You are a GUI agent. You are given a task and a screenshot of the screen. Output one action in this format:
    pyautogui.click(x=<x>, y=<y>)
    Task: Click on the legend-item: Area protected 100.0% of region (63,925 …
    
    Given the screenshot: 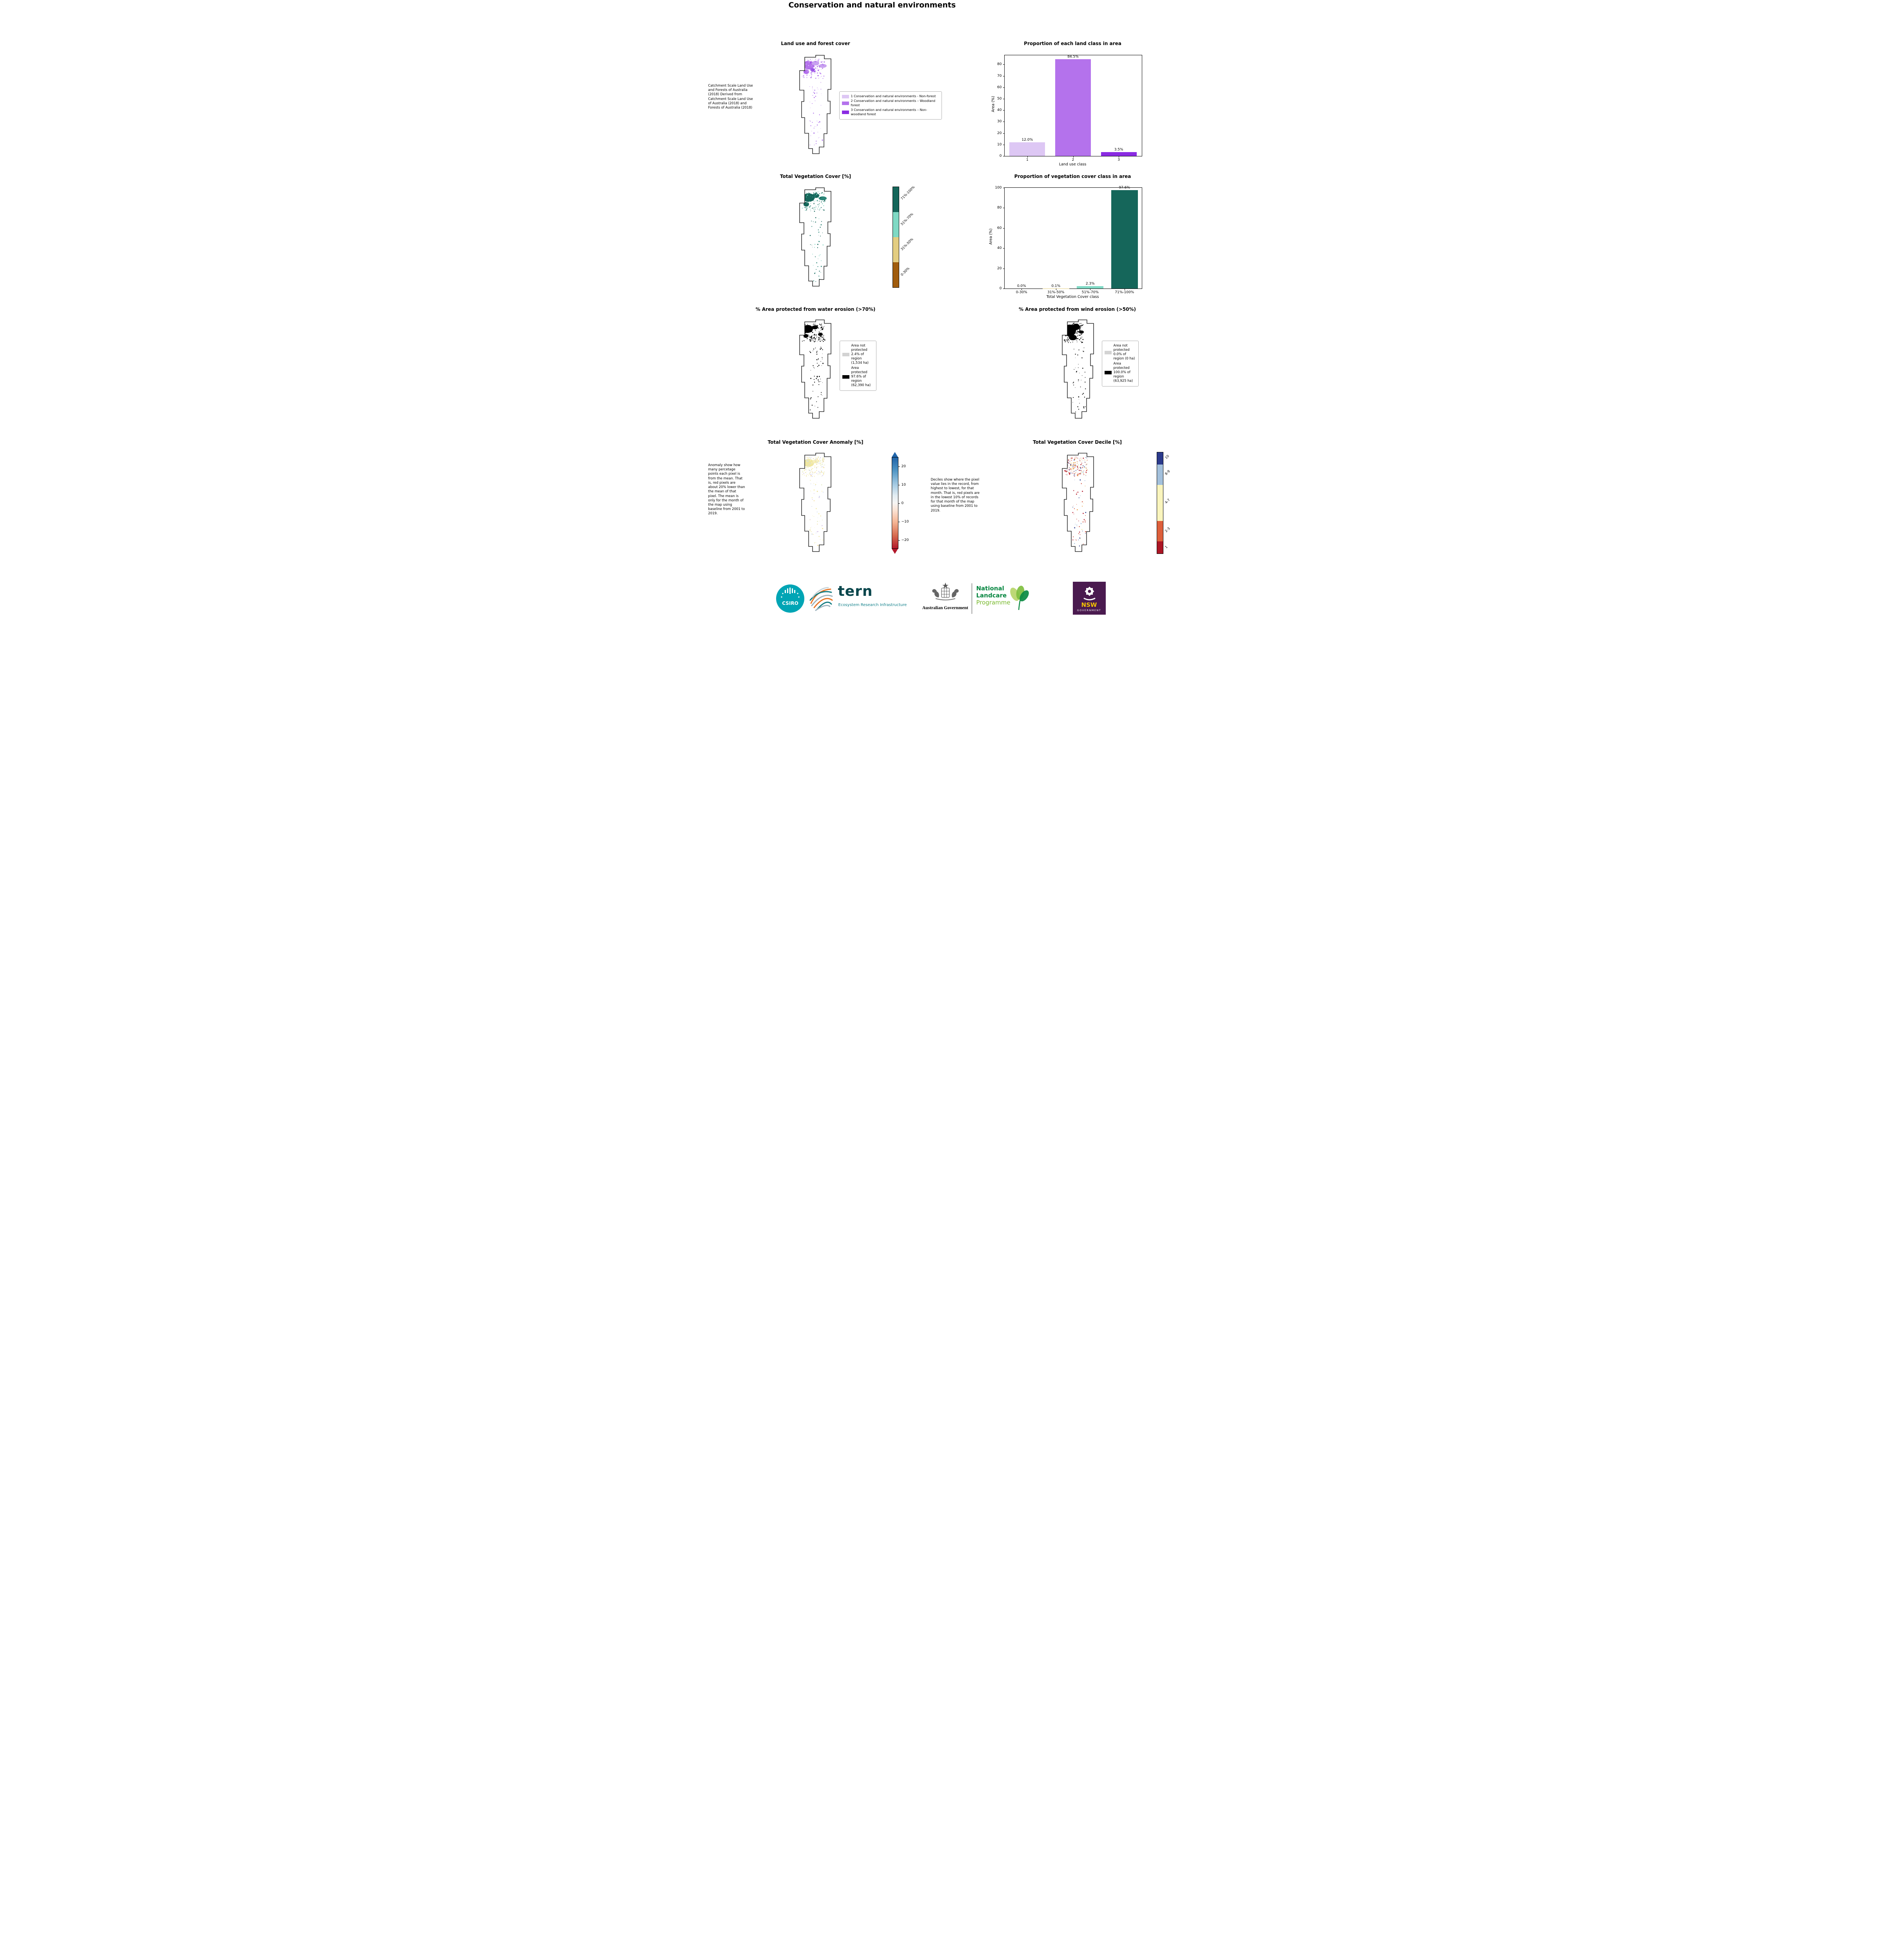 What is the action you would take?
    pyautogui.click(x=1120, y=372)
    